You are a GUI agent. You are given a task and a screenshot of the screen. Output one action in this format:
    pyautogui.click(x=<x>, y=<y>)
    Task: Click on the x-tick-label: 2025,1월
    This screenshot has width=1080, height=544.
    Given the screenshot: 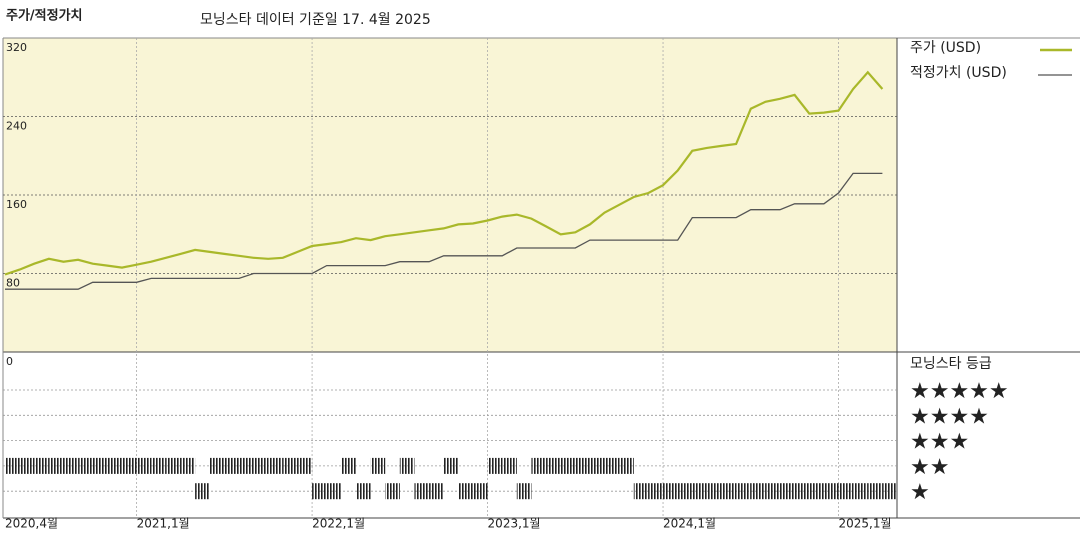 What is the action you would take?
    pyautogui.click(x=865, y=524)
    